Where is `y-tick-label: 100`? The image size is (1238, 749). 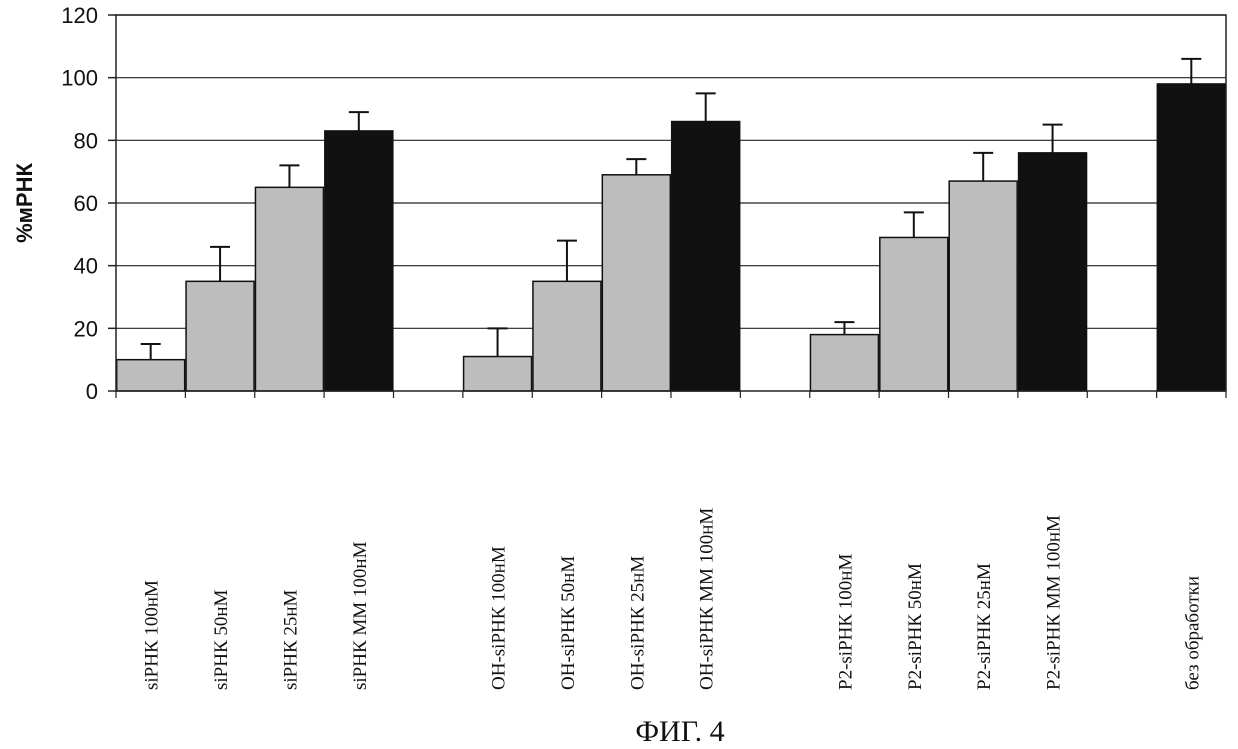
y-tick-label: 100 is located at coordinates (79, 78).